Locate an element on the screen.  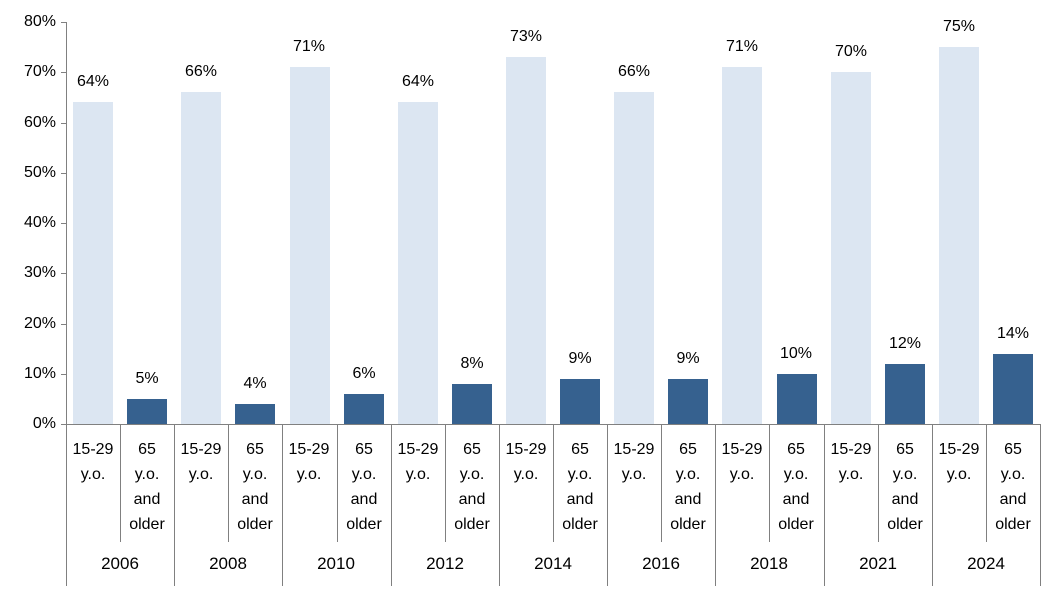
y-axis-line is located at coordinates (66, 223).